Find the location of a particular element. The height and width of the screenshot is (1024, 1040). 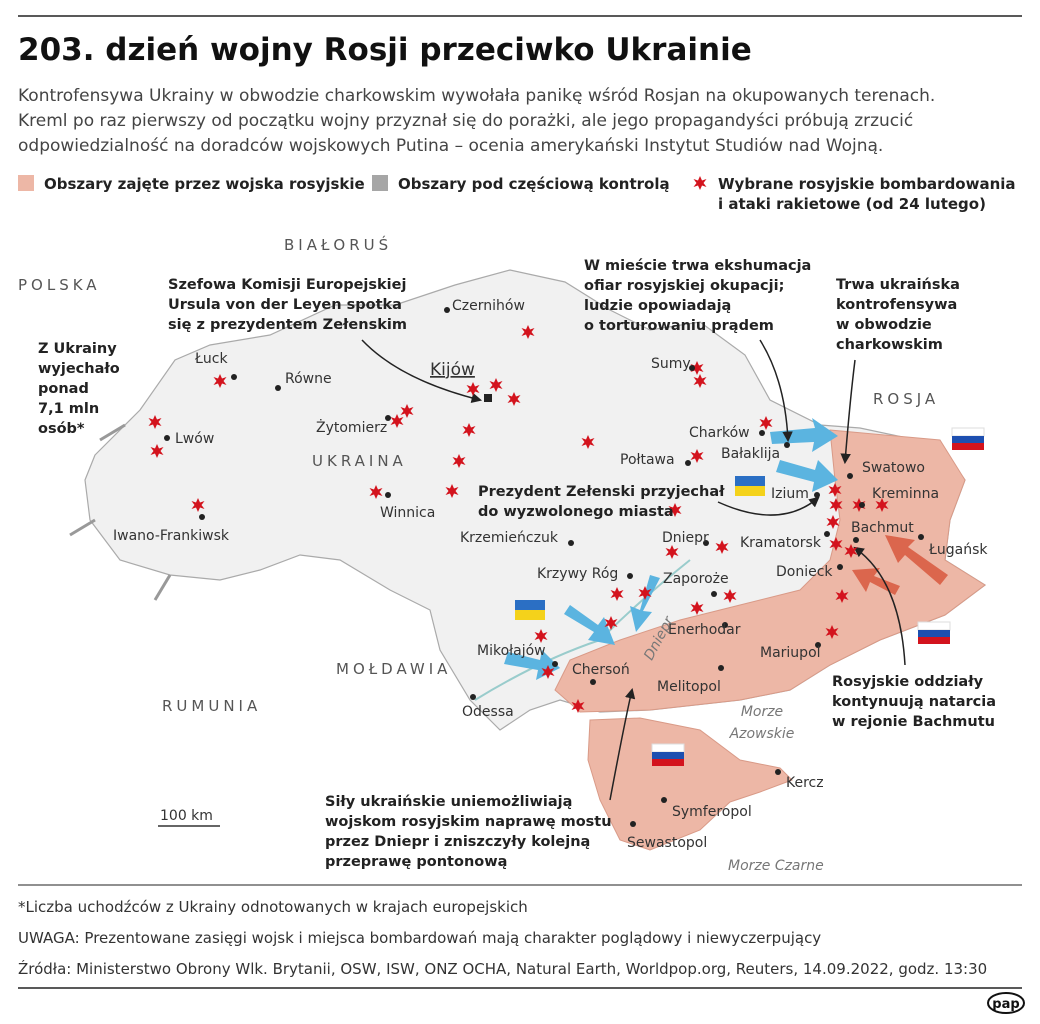

city-label: Winnica is located at coordinates (407, 513).